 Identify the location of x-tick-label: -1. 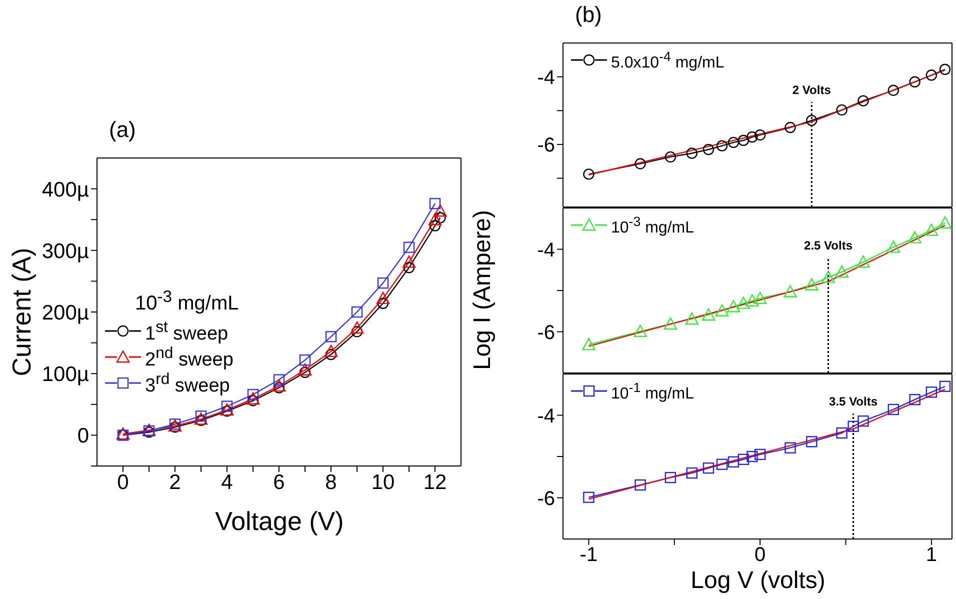
(589, 555).